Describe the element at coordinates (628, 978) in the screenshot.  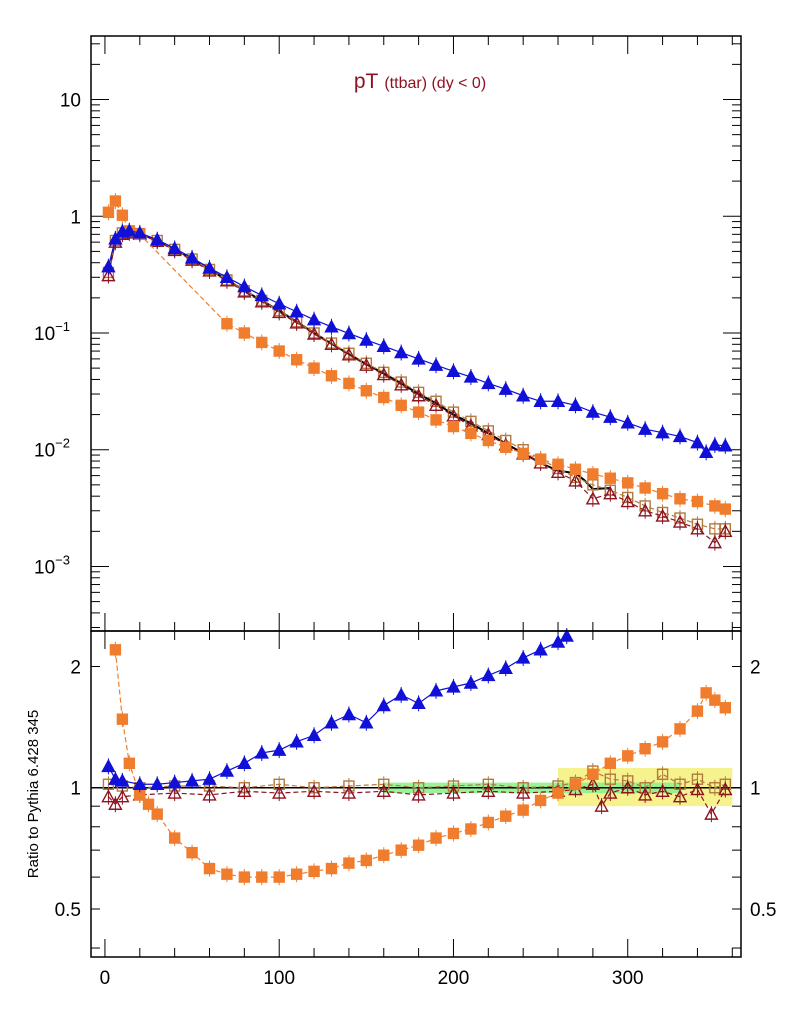
I see `ratio-x-tick-label: 300` at that location.